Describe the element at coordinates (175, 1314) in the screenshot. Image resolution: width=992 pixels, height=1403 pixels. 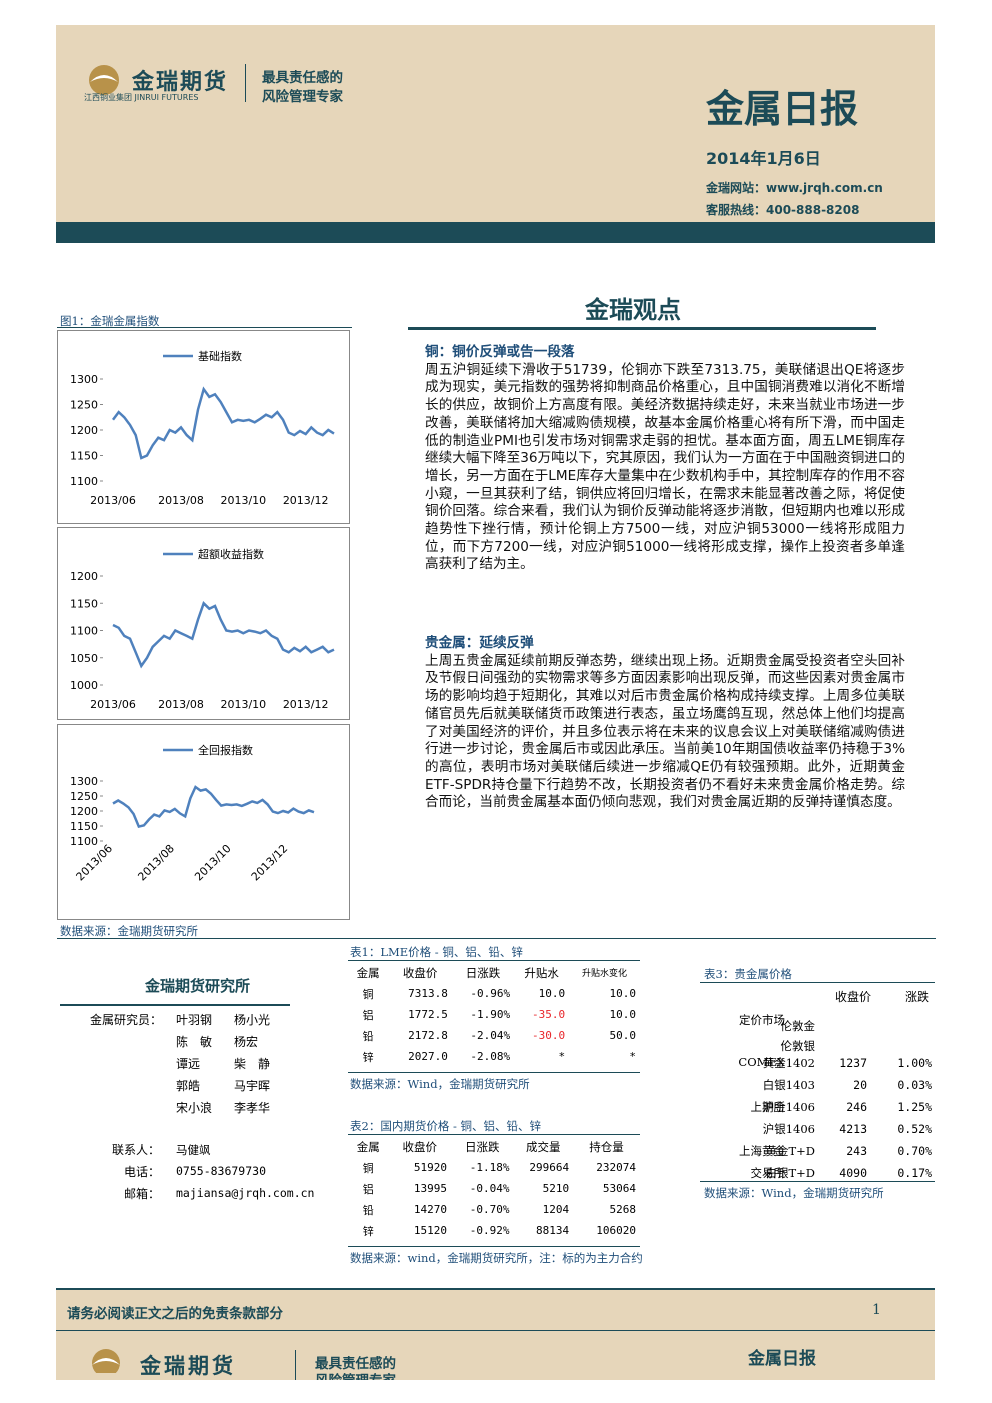
I see `disclaimer: 请务必阅读正文之后的免责条款部分` at that location.